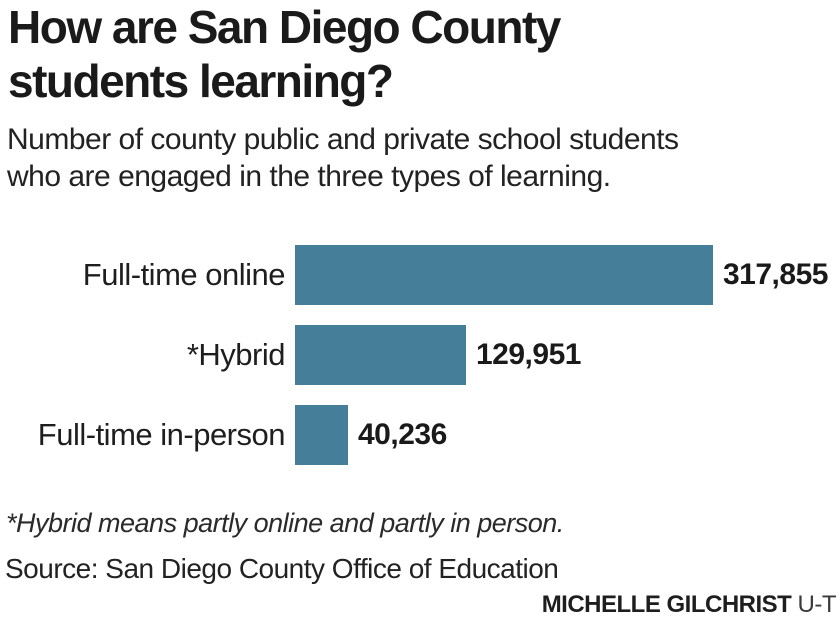 The image size is (840, 625). What do you see at coordinates (528, 354) in the screenshot?
I see `value-label-hybrid: 129,951` at bounding box center [528, 354].